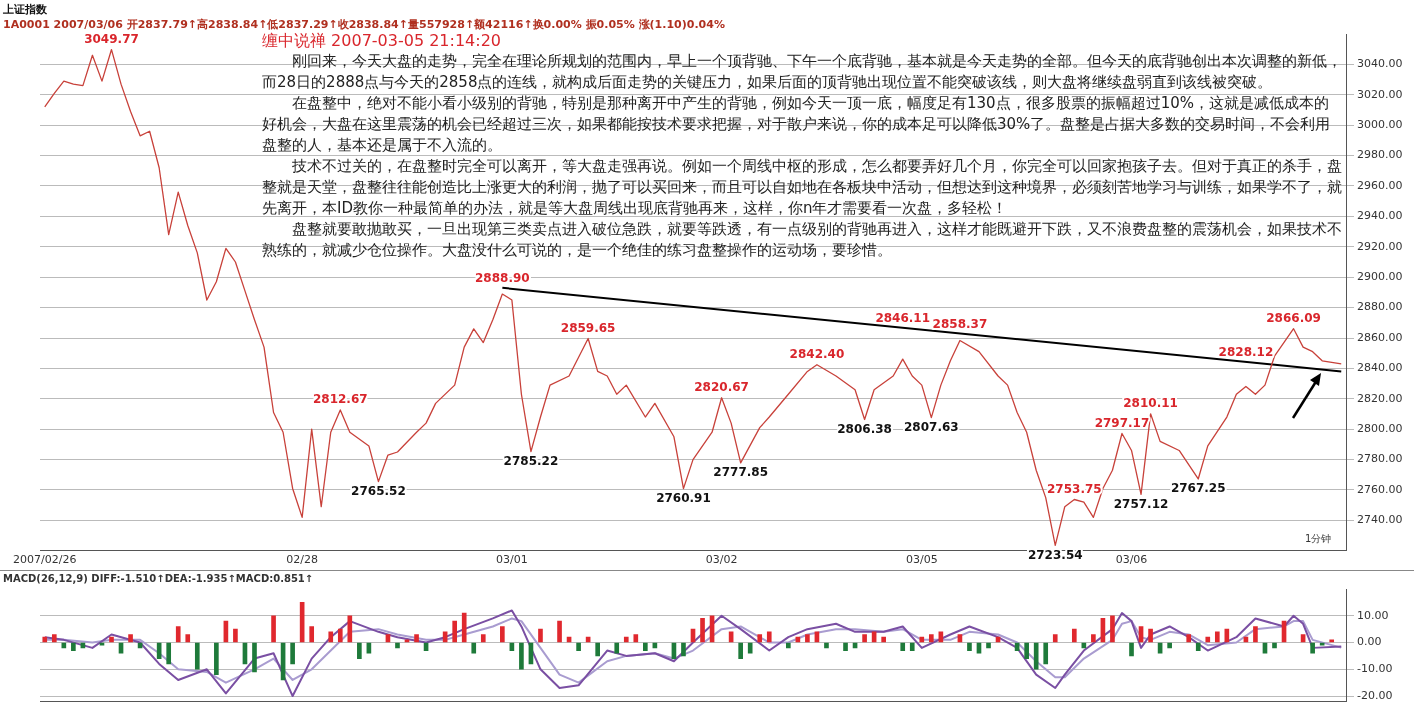 This screenshot has height=713, width=1414. I want to click on annotation: 2828.12, so click(1246, 352).